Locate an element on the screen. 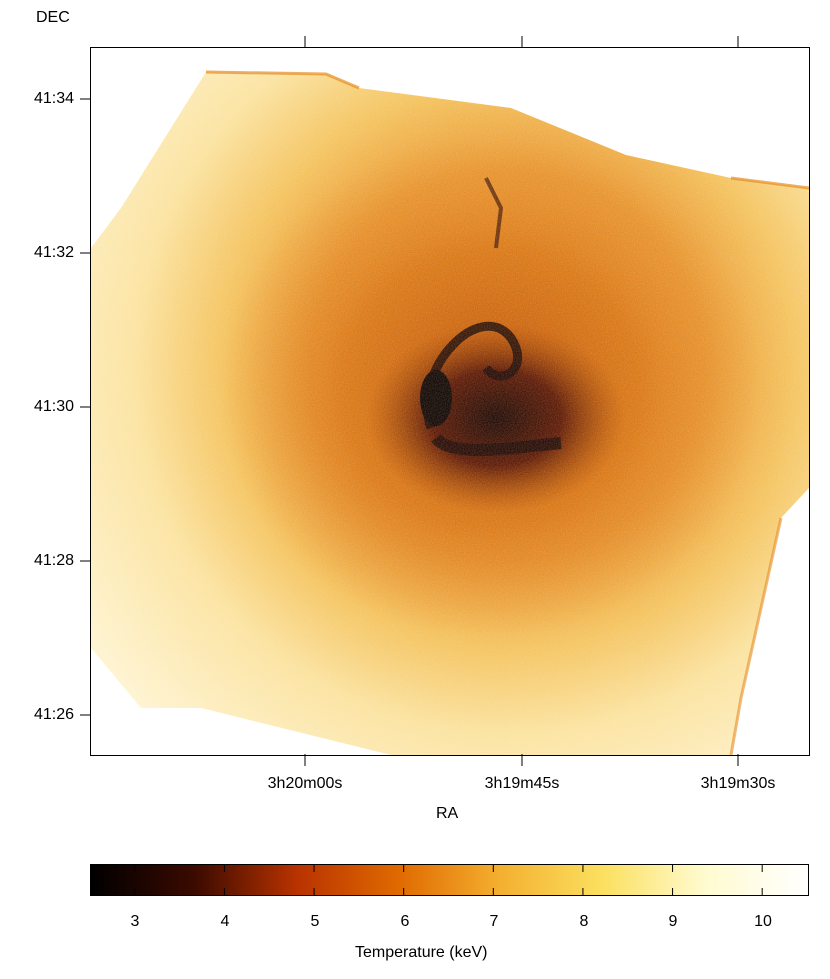 The image size is (830, 979). x-axis-title: RA is located at coordinates (447, 813).